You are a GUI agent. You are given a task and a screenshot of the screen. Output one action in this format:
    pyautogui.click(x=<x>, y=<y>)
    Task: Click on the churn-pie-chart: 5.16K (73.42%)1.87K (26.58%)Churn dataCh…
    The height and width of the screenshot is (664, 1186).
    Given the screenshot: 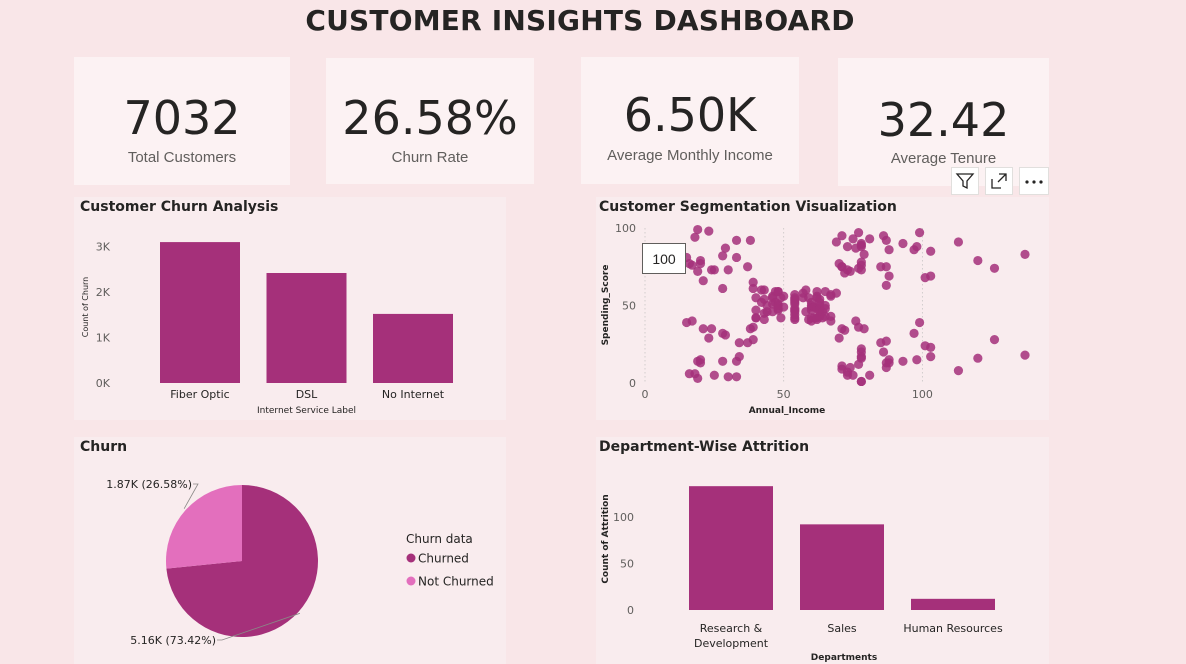 What is the action you would take?
    pyautogui.click(x=290, y=550)
    